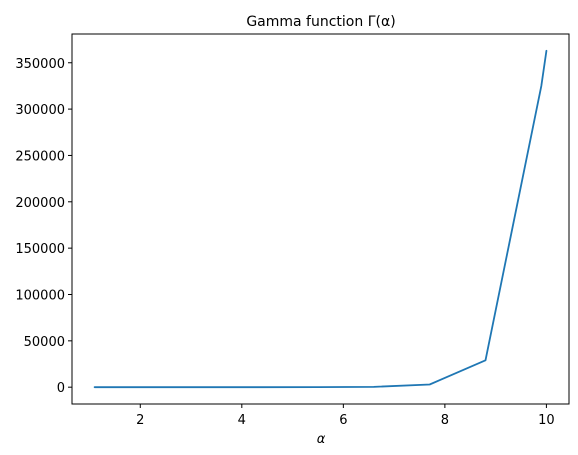  Describe the element at coordinates (61, 388) in the screenshot. I see `y-tick-label: 0` at that location.